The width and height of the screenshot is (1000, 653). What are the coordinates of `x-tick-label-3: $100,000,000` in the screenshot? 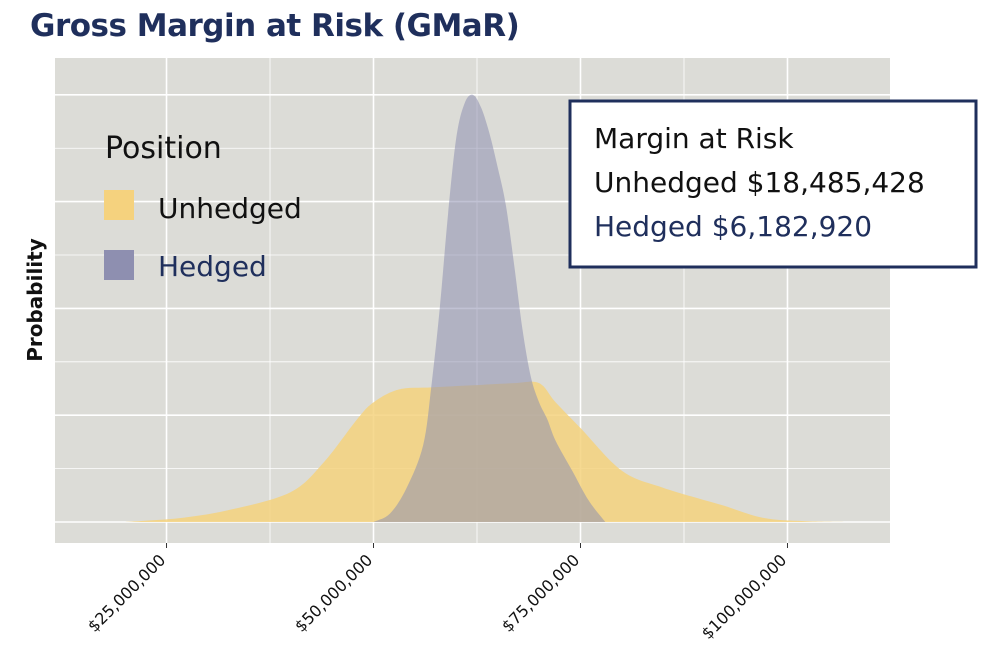 It's located at (744, 596).